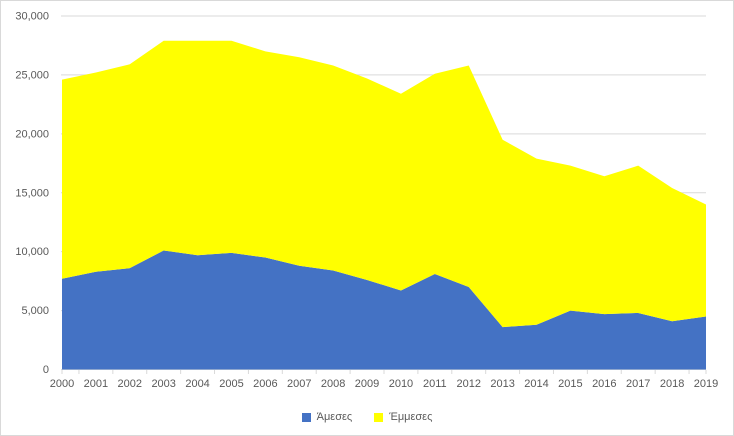 This screenshot has width=734, height=436. Describe the element at coordinates (32, 252) in the screenshot. I see `y-axis-tick-label: 10,000` at that location.